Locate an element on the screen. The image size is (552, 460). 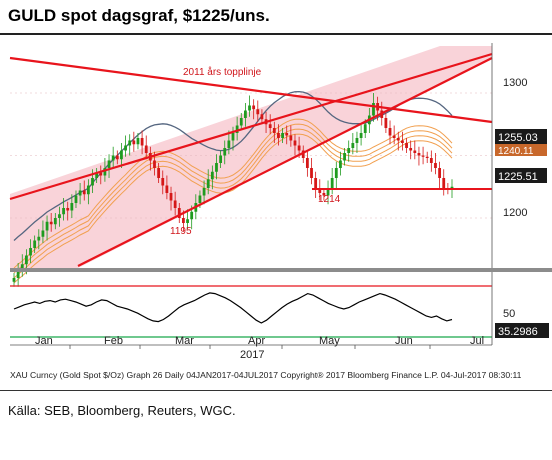
x-label-apr: Apr is located at coordinates (256, 341).